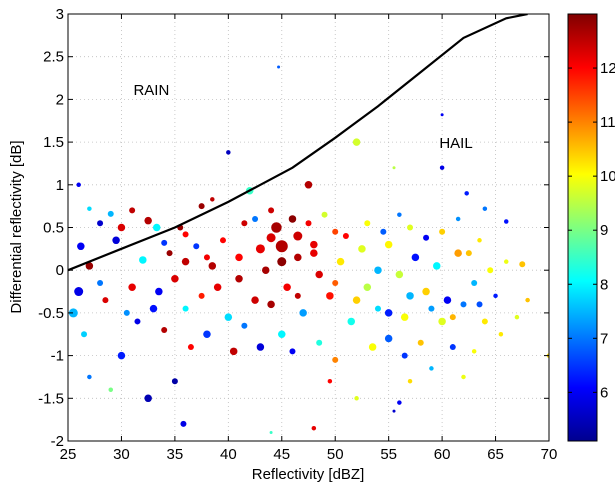 This screenshot has height=484, width=615. Describe the element at coordinates (604, 338) in the screenshot. I see `colorbar-tick-label: 7` at that location.